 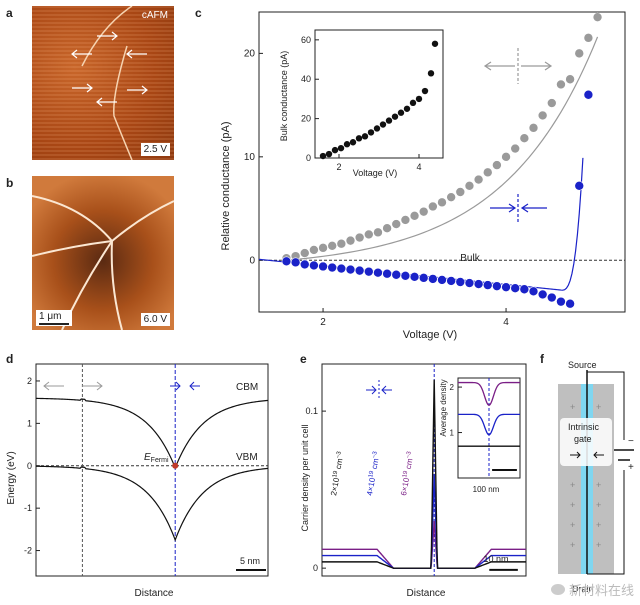 What do you see at coordinates (337, 473) in the screenshot?
I see `conc-label-1: 2×1019 cm−3` at bounding box center [337, 473].